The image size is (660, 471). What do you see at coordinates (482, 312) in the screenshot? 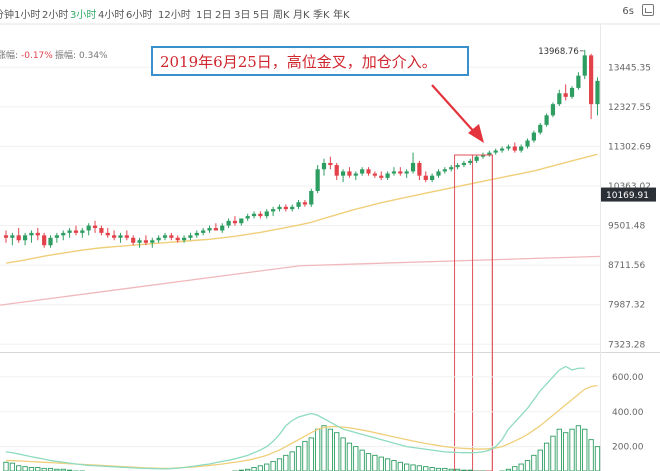
I see `highlight-box-inner` at bounding box center [482, 312].